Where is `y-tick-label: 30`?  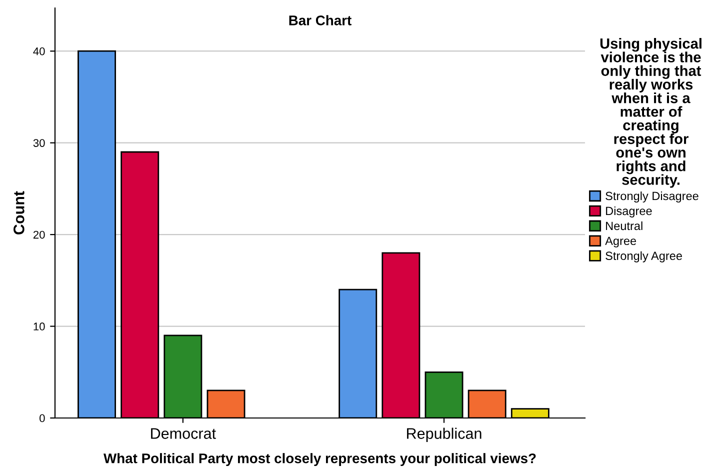 y-tick-label: 30 is located at coordinates (39, 143).